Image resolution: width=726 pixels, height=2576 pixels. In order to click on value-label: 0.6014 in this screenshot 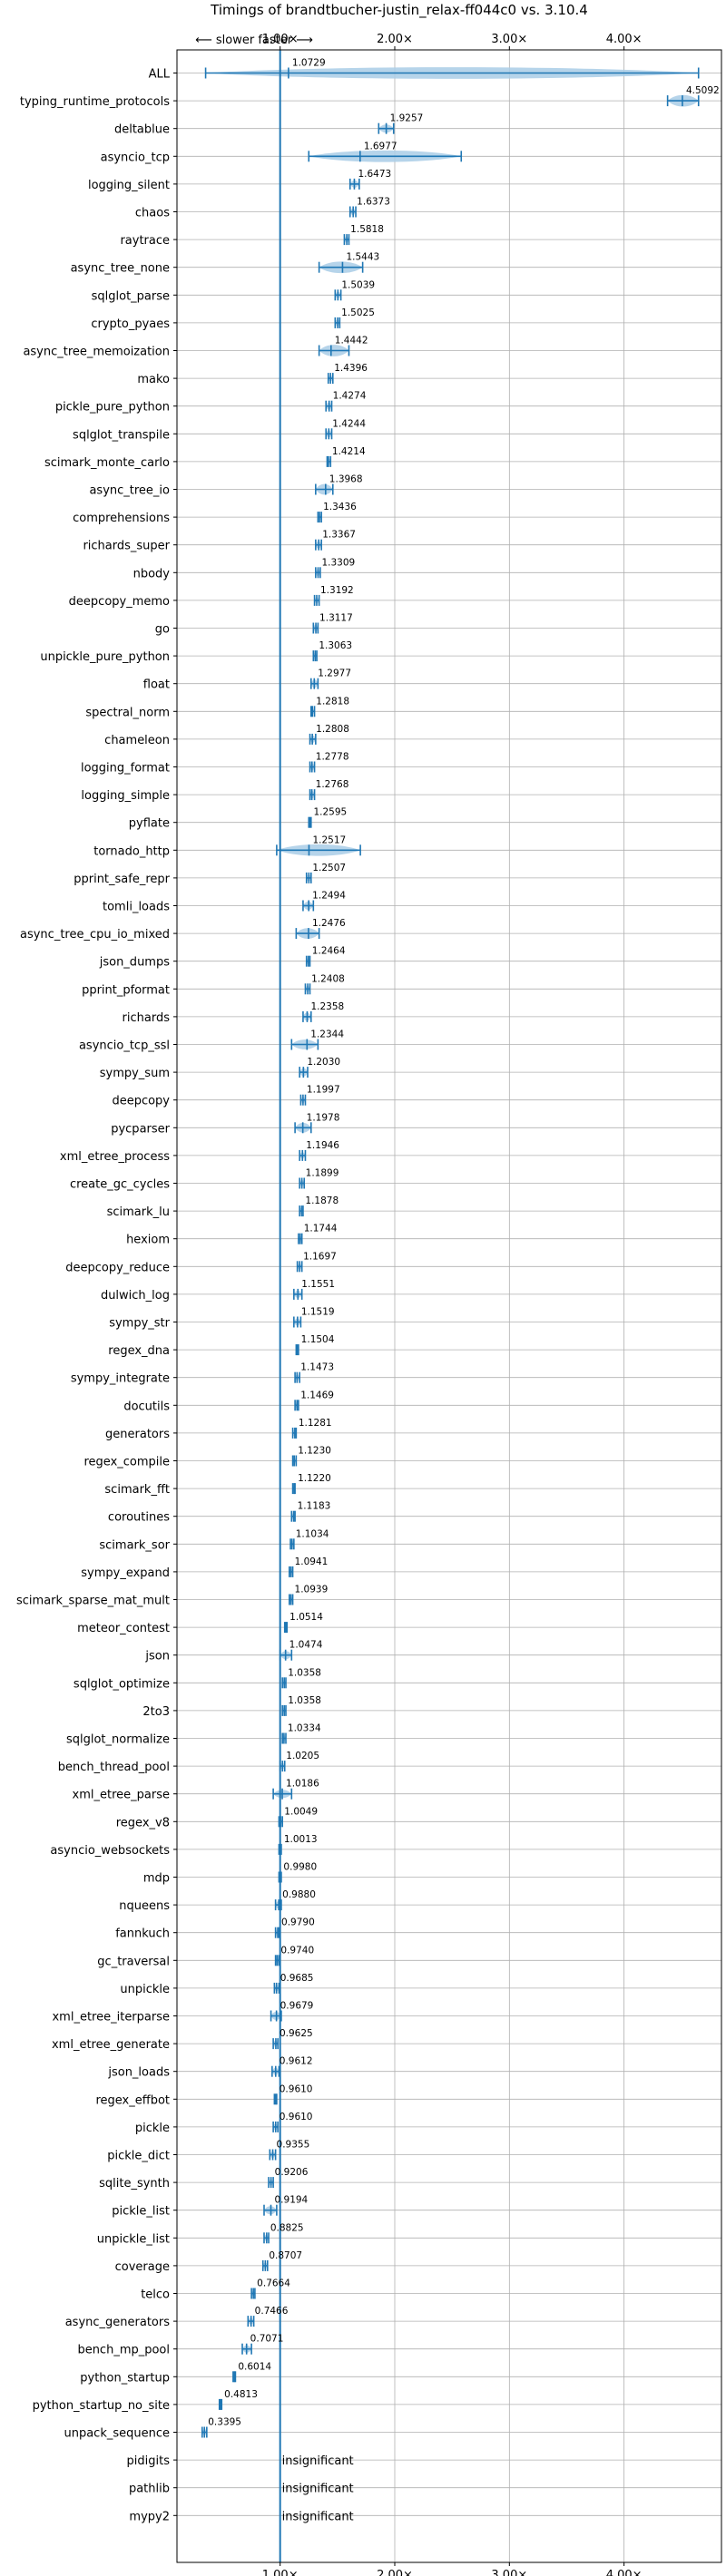, I will do `click(254, 2366)`.